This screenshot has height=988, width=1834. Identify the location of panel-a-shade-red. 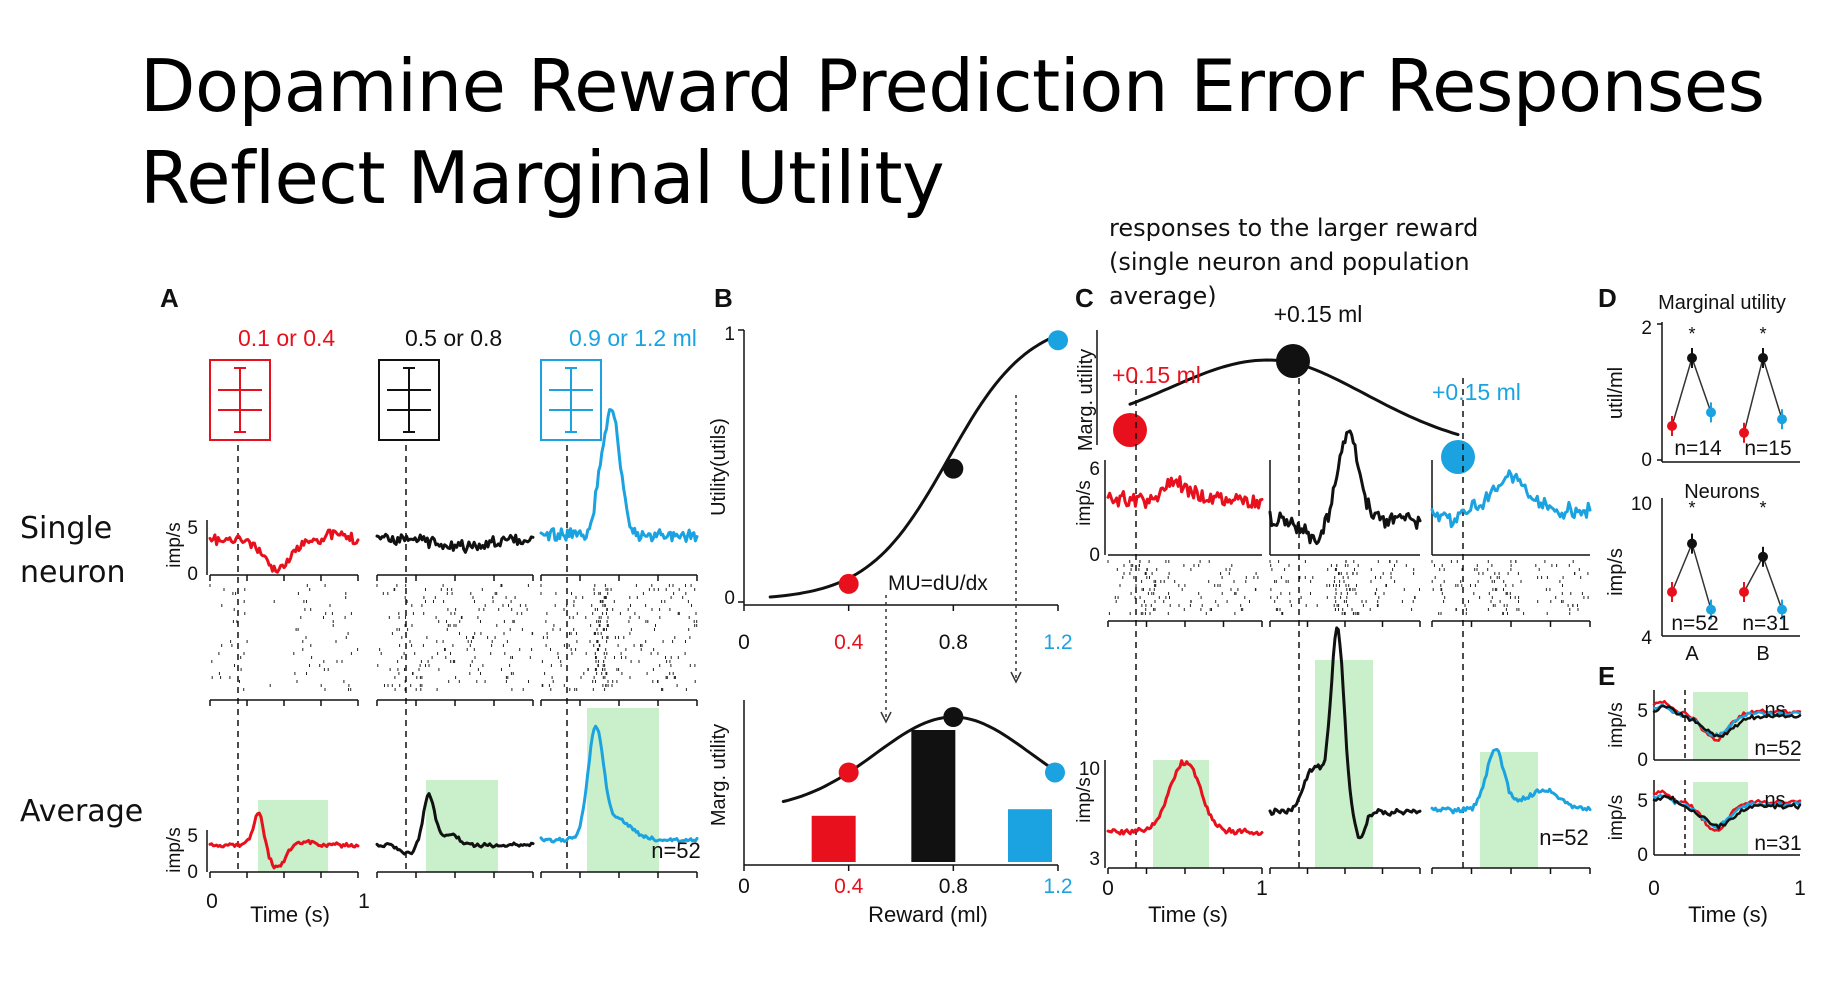
(293, 836).